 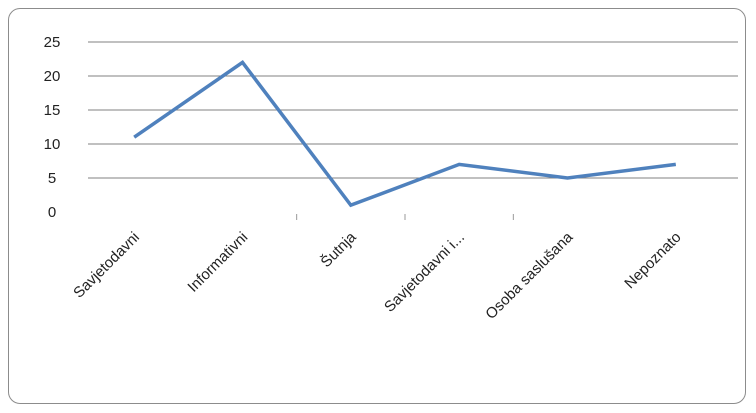 I want to click on x-category-label-0: Savjetodavni, so click(x=106, y=265).